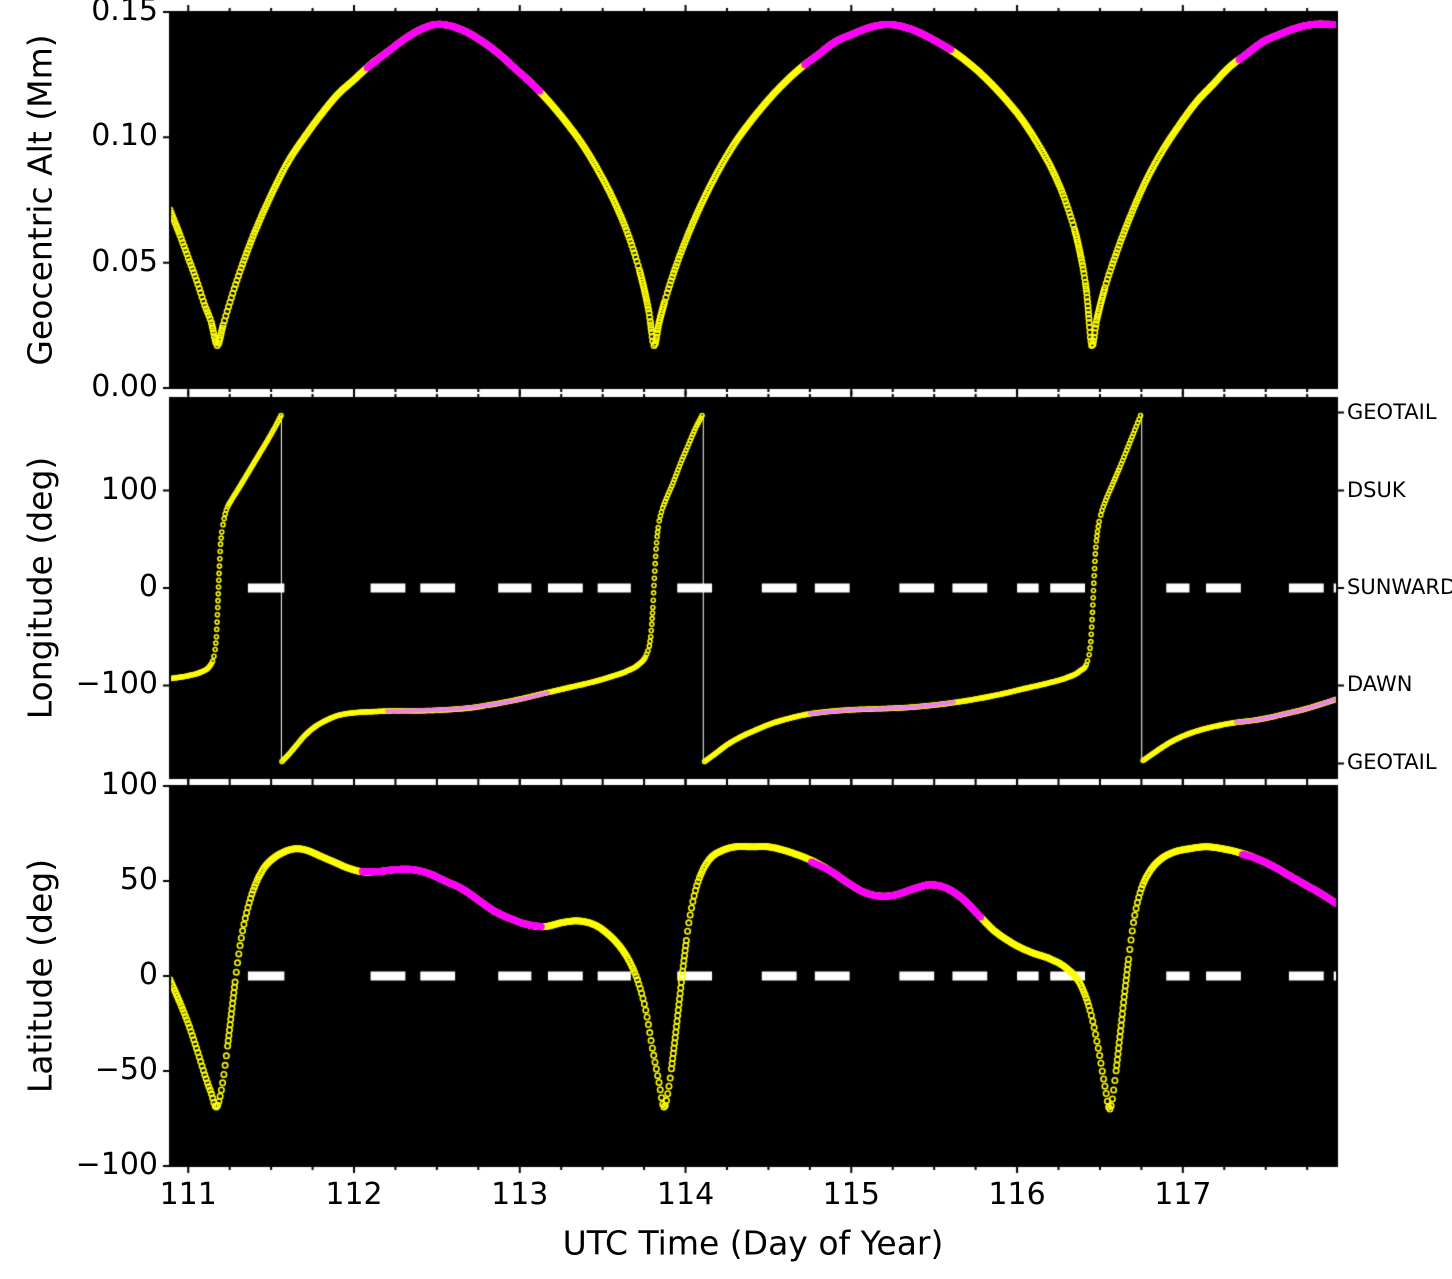  I want to click on right-axis-label: DAWN, so click(1380, 684).